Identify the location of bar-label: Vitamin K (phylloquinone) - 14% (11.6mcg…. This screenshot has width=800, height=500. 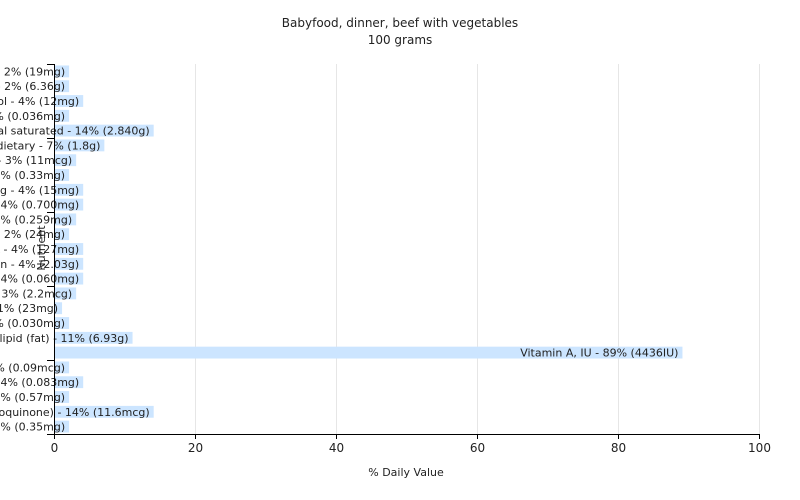
(75, 412).